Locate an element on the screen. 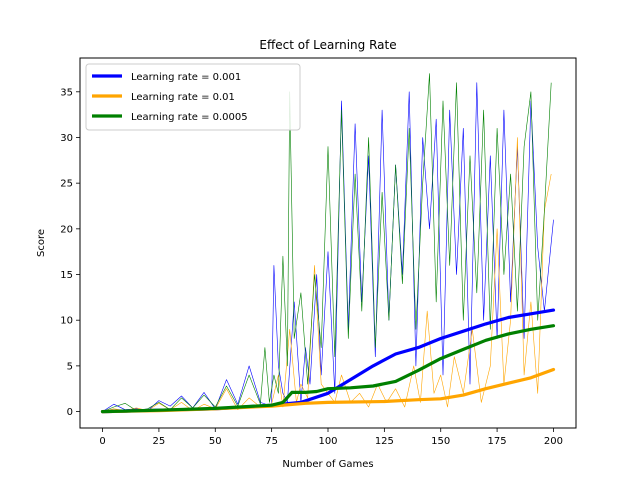  y-tick-label: 5 is located at coordinates (70, 366).